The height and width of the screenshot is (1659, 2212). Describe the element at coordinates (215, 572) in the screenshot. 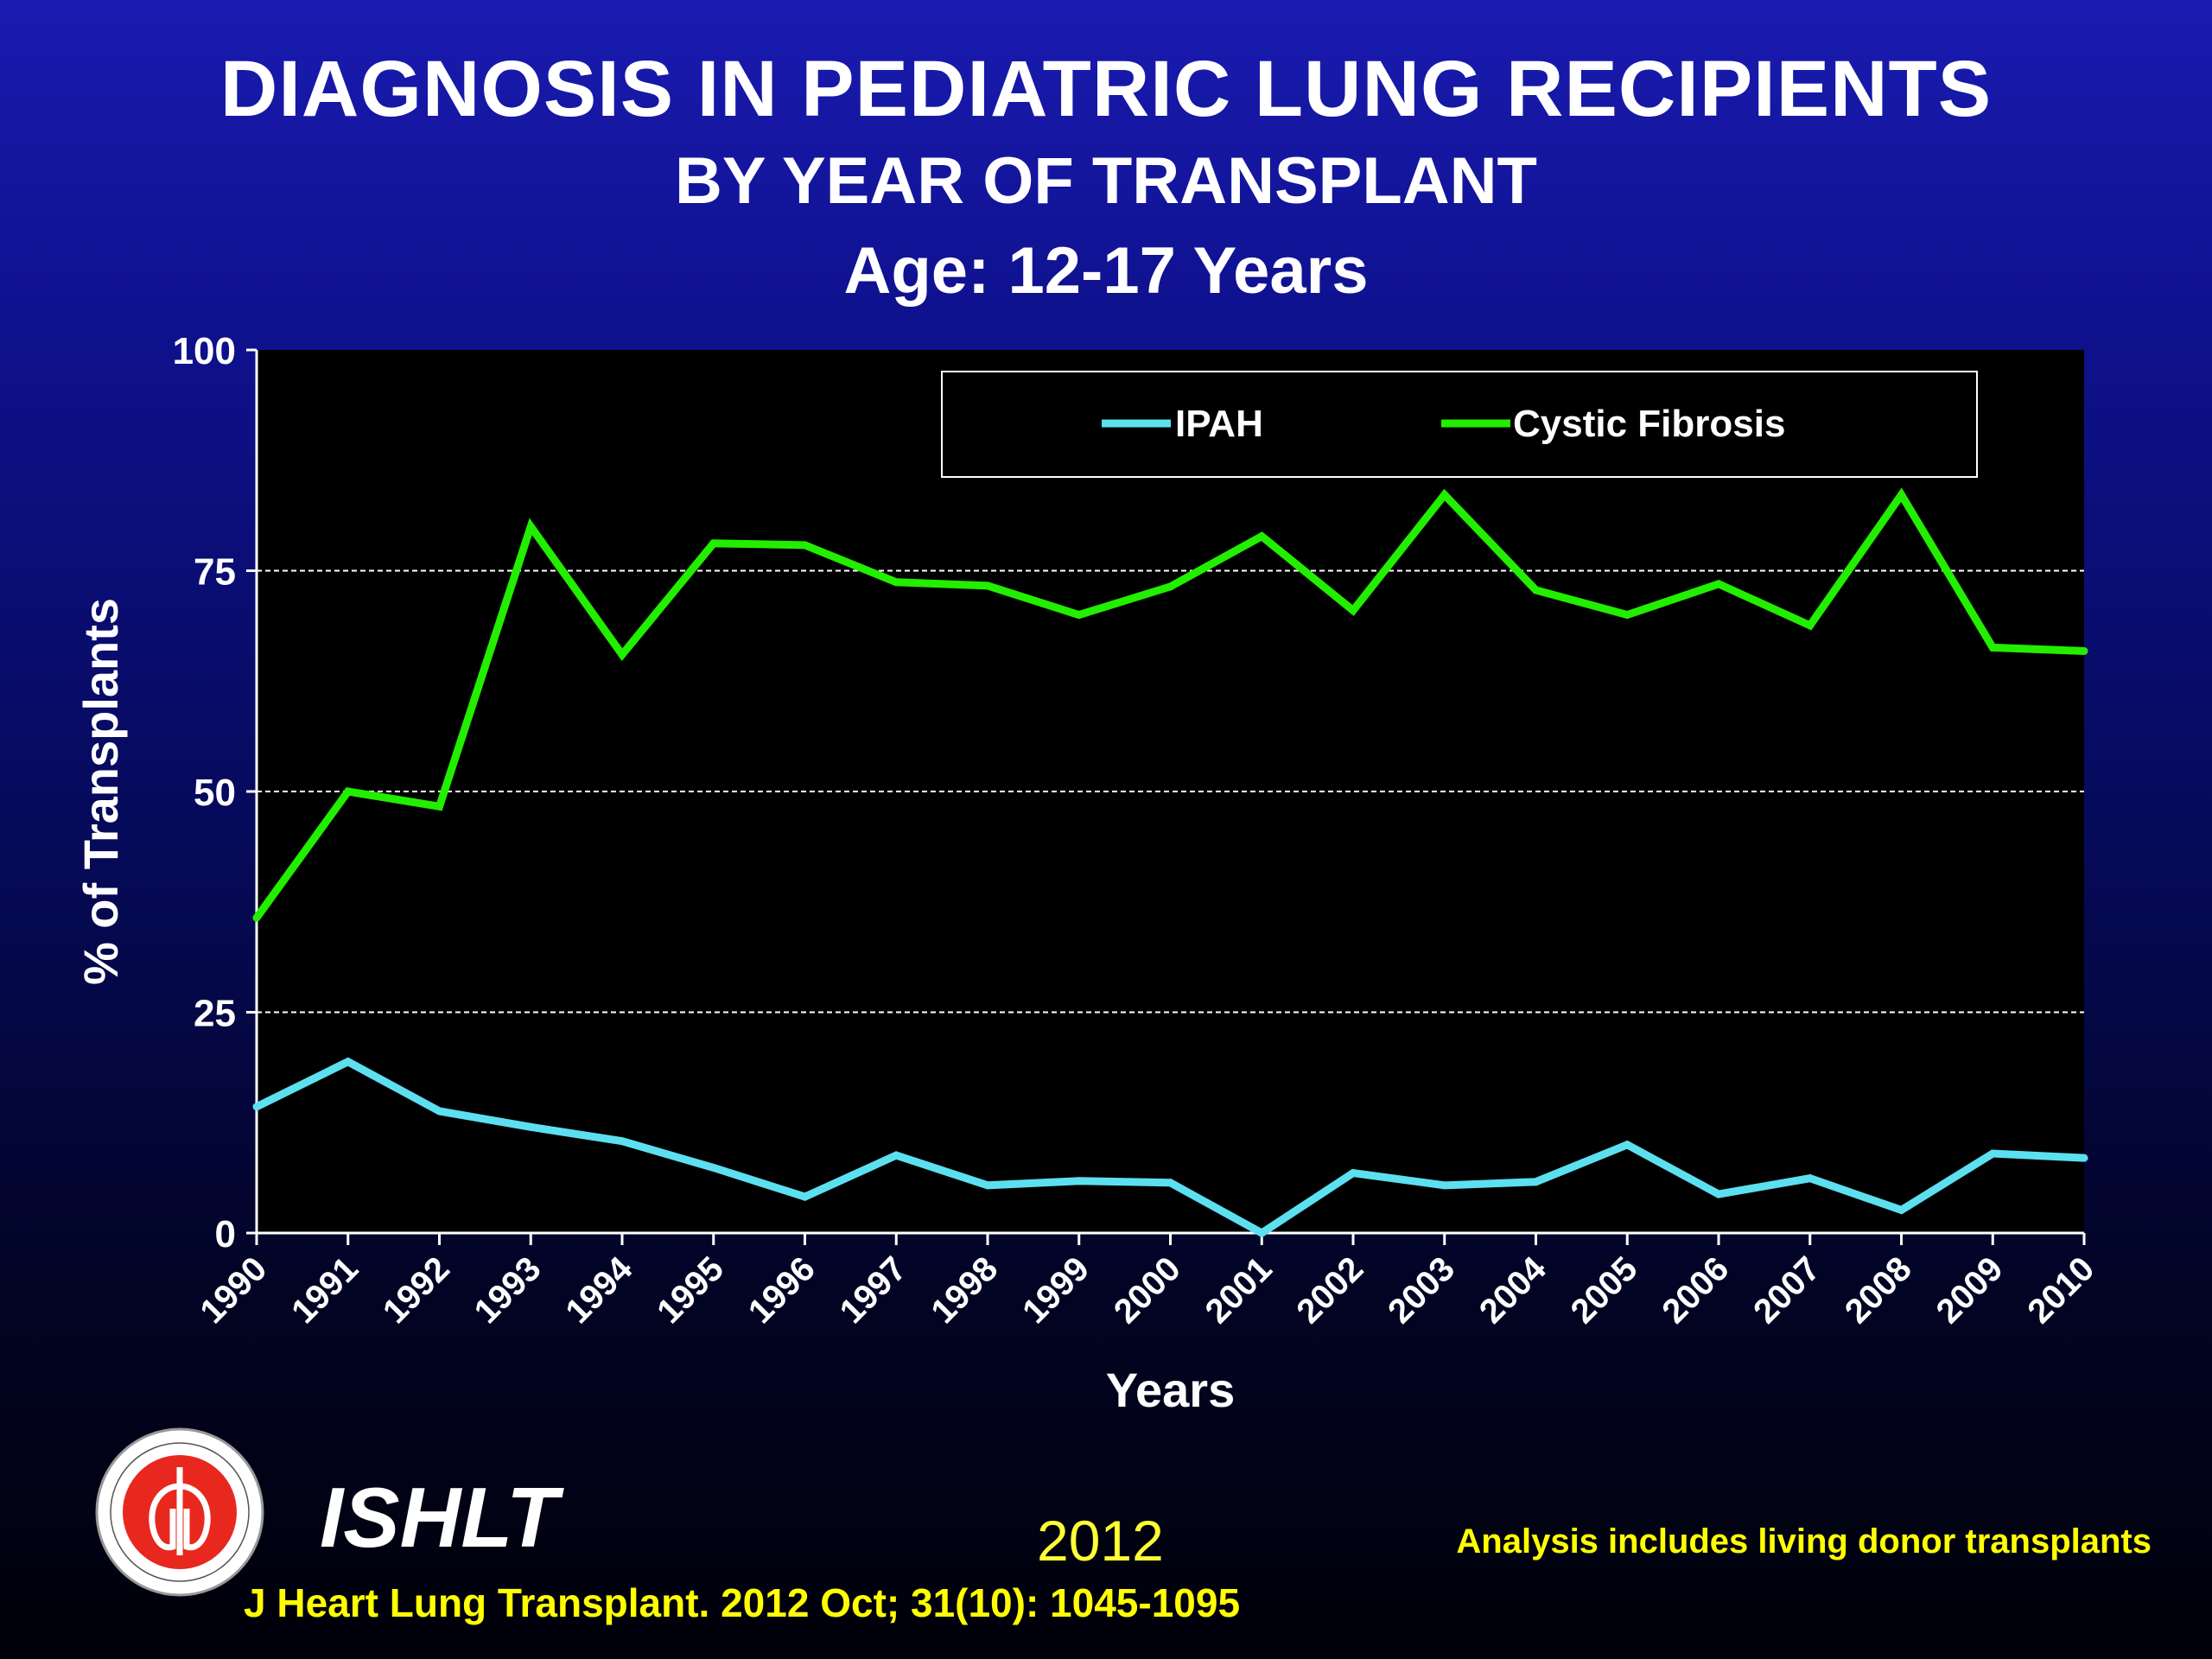

I see `y-tick-label: 75` at that location.